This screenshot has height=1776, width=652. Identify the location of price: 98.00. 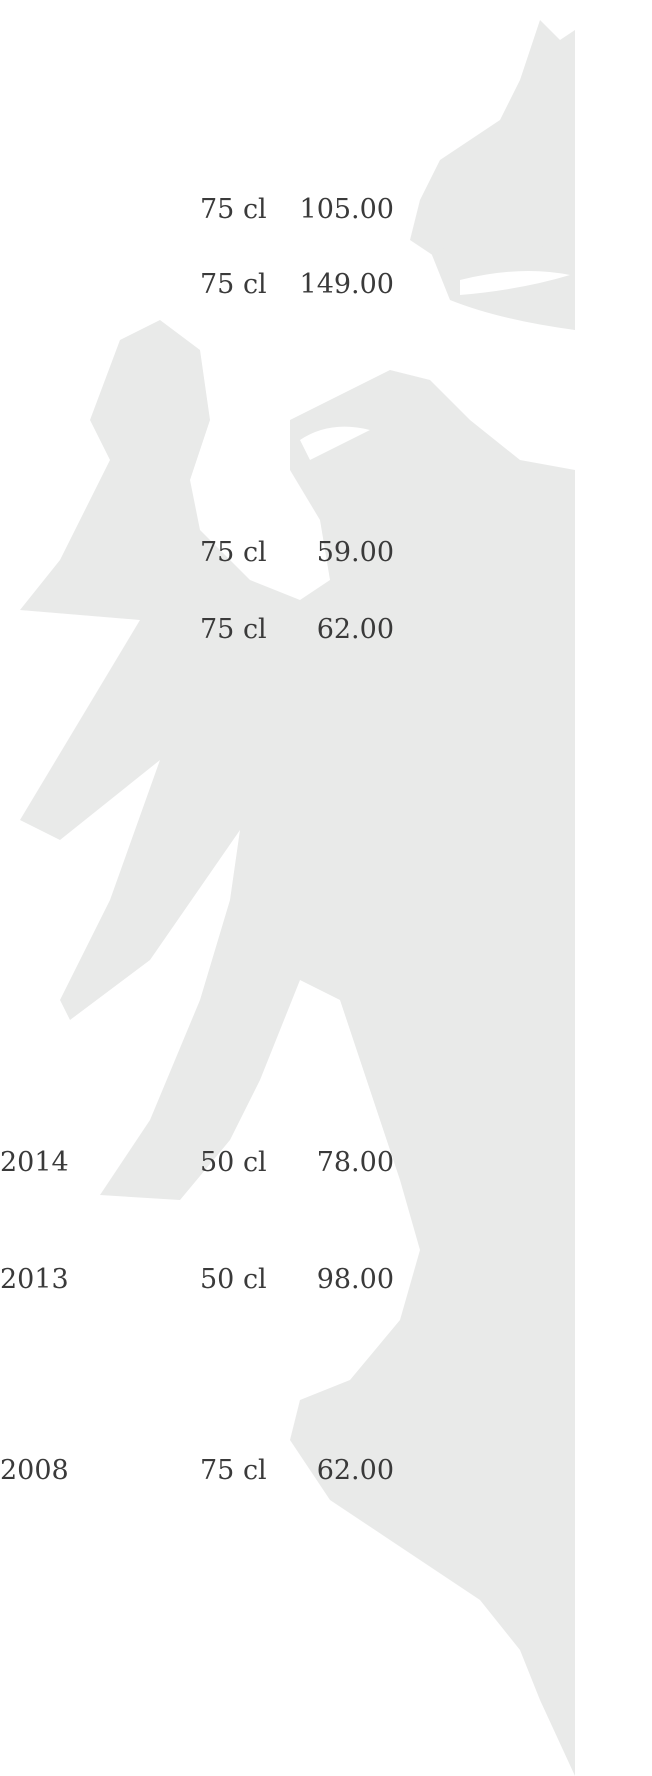
(355, 1279).